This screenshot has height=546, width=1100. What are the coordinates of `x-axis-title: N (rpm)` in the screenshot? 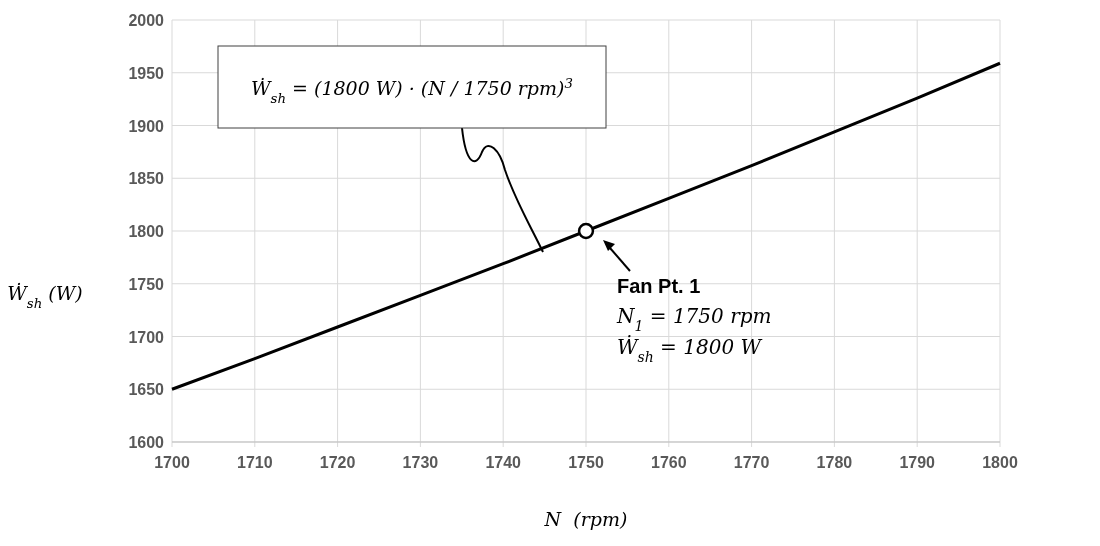 It's located at (585, 519).